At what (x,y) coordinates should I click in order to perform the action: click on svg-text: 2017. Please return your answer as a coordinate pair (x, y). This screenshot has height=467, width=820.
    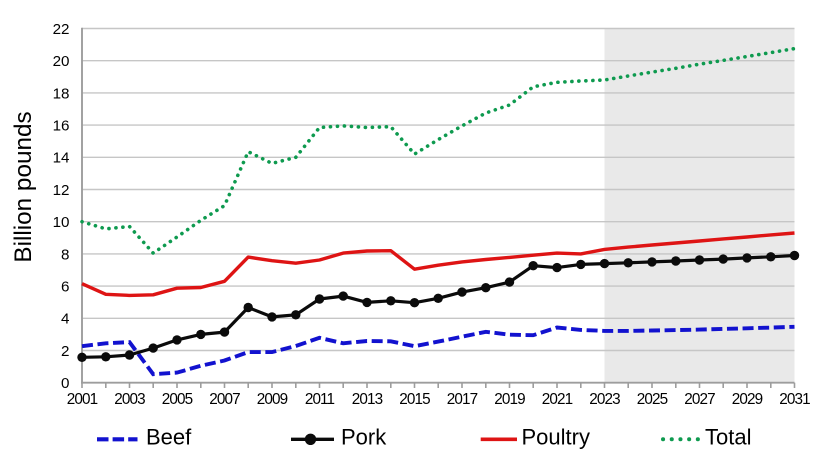
    Looking at the image, I should click on (462, 399).